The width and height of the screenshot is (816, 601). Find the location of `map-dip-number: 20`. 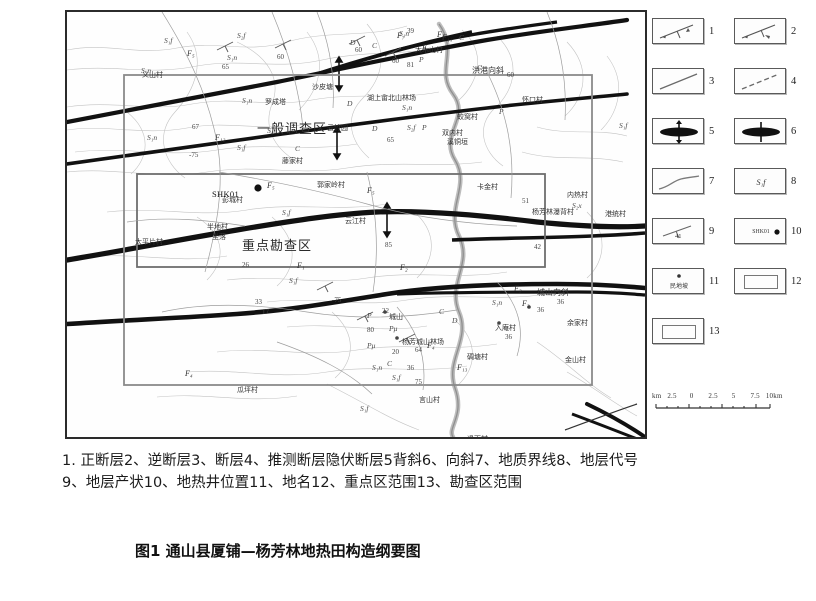

map-dip-number: 20 is located at coordinates (395, 352).